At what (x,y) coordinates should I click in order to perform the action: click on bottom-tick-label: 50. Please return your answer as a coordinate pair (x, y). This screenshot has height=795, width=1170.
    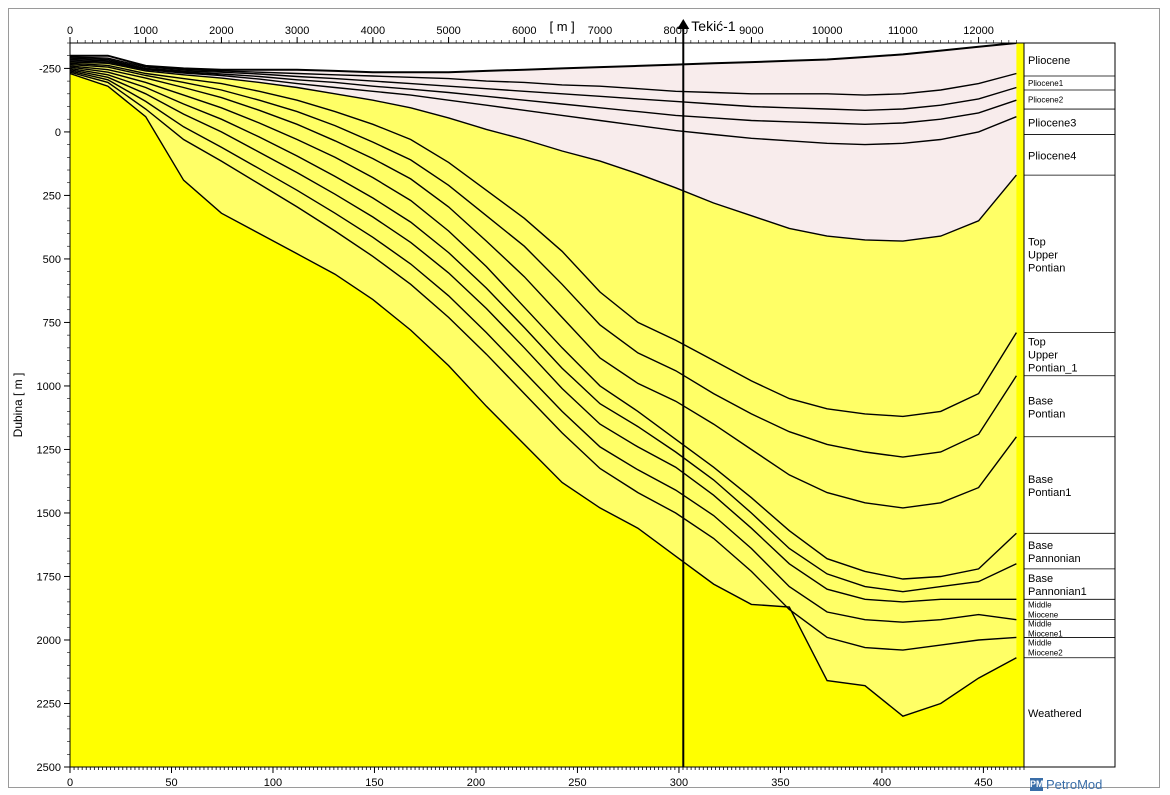
    Looking at the image, I should click on (171, 783).